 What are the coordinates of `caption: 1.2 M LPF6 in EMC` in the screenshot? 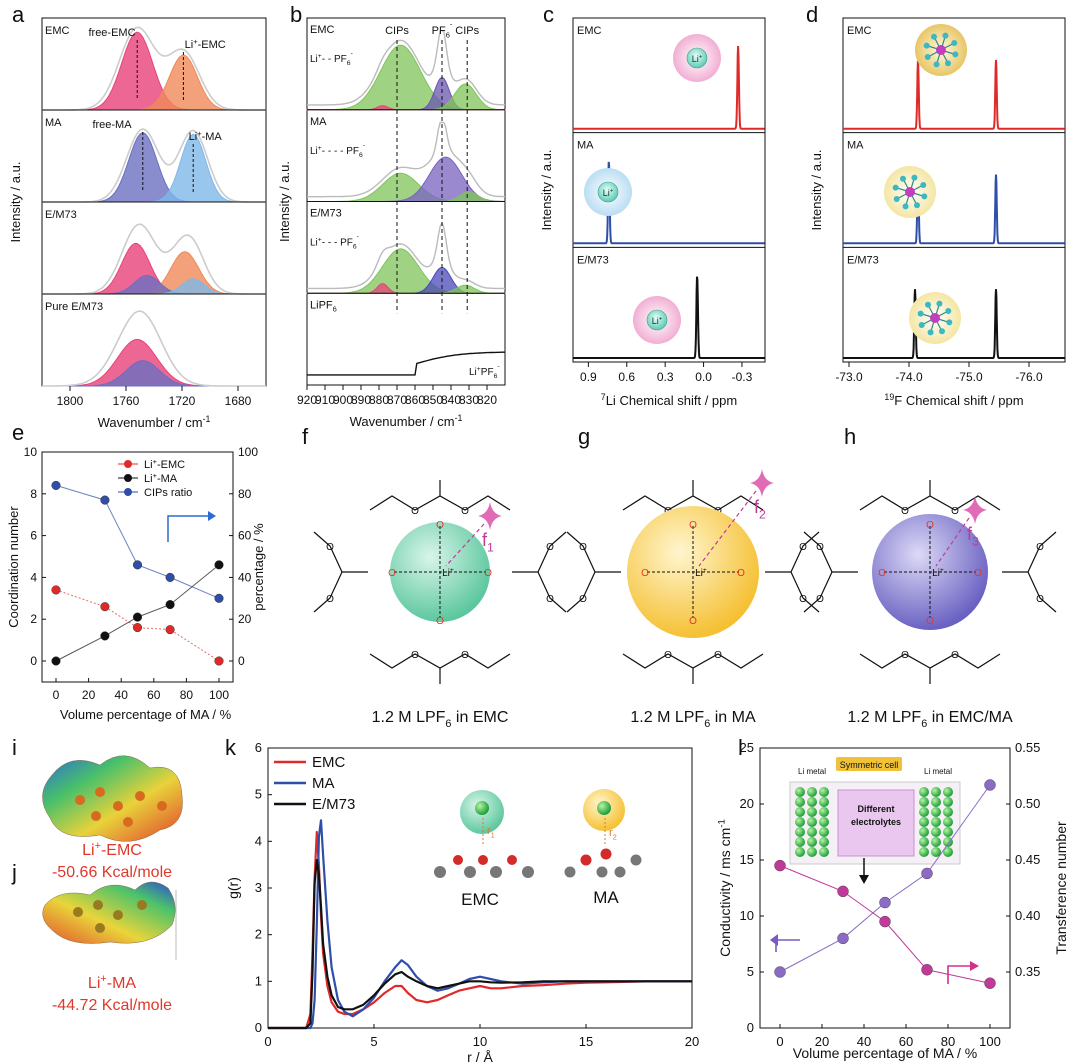 It's located at (440, 719).